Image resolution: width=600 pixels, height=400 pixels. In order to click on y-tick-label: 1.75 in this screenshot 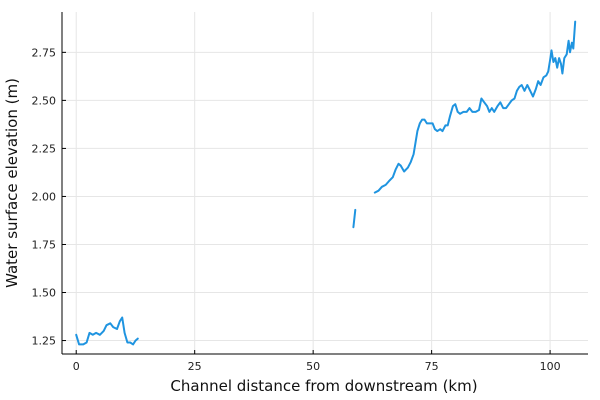, I will do `click(44, 244)`.